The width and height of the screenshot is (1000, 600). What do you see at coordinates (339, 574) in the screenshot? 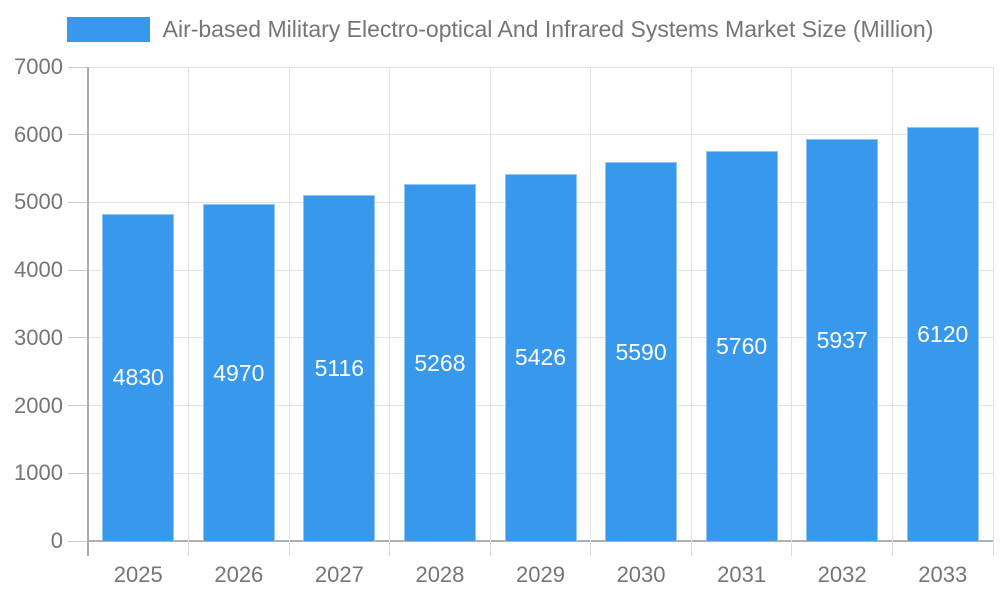
I see `x-axis-label-2027: 2027` at bounding box center [339, 574].